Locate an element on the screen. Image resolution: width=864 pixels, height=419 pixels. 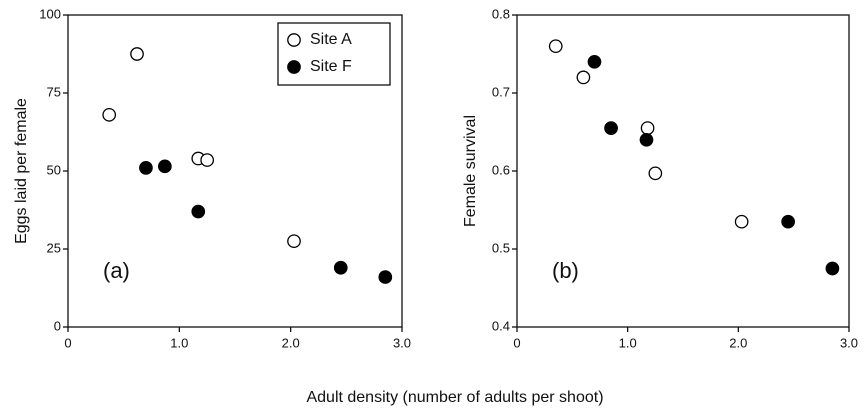
y-tick-label: 75 is located at coordinates (54, 91).